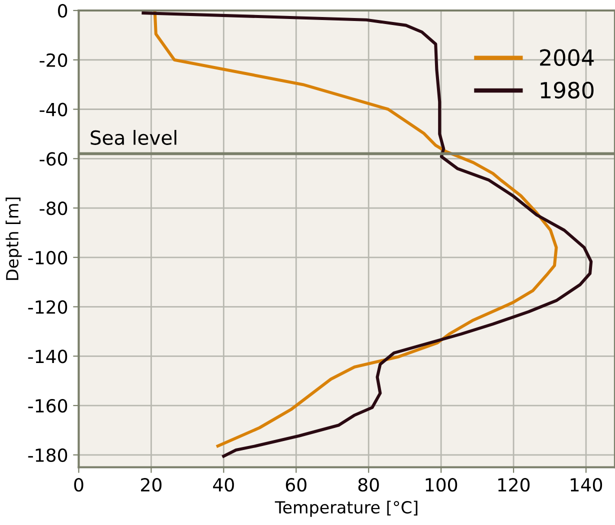 This screenshot has width=615, height=525. I want to click on y-axis-title: Depth [m], so click(14, 239).